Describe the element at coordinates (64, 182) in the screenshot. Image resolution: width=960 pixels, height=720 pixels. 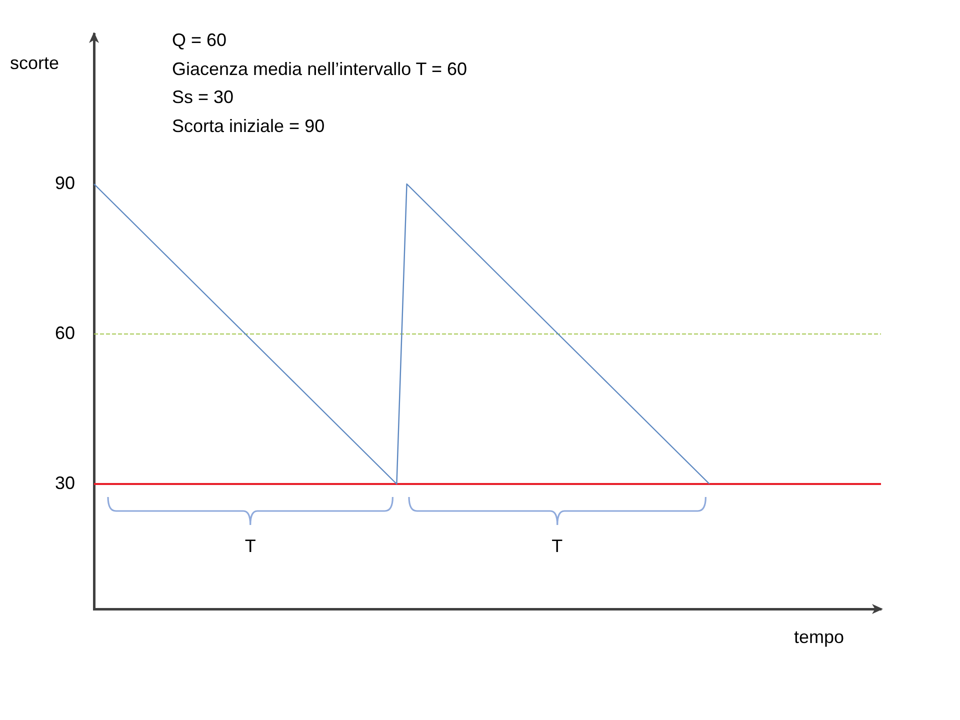
I see `y-tick-label: 90` at that location.